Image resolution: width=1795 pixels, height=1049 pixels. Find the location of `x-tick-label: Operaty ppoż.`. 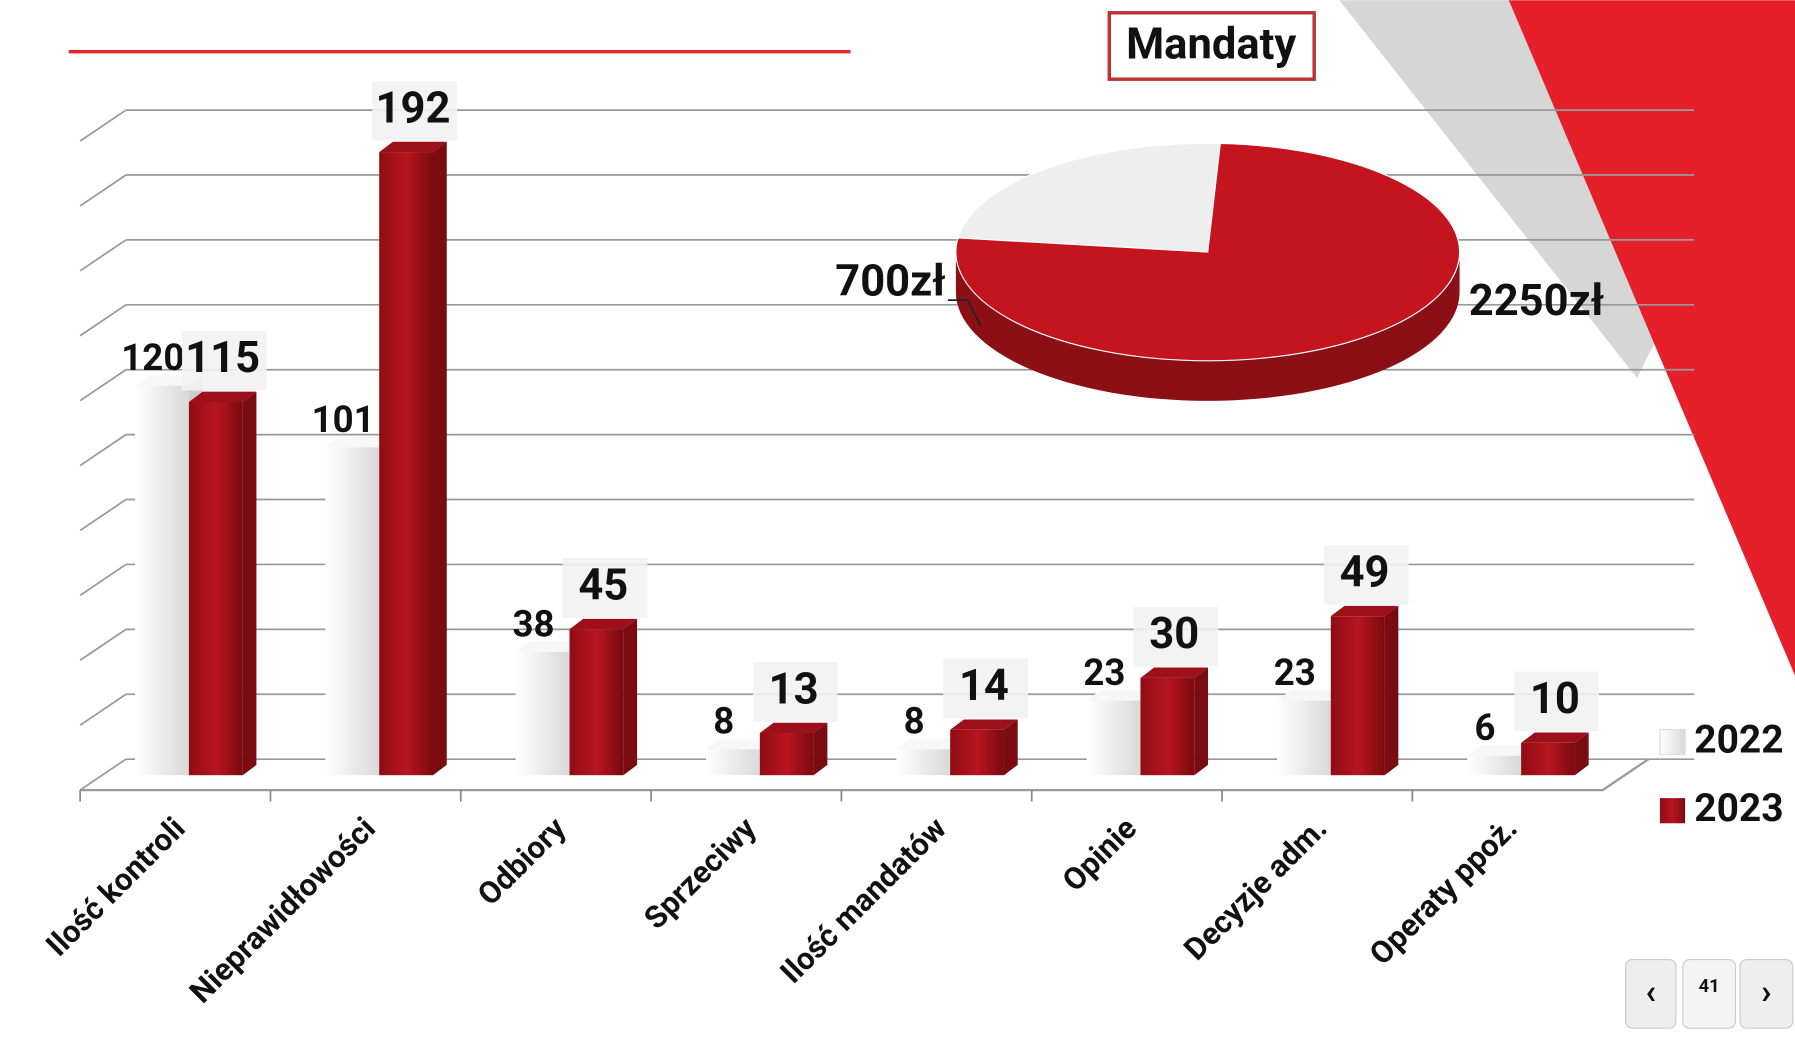

x-tick-label: Operaty ppoż. is located at coordinates (1443, 891).